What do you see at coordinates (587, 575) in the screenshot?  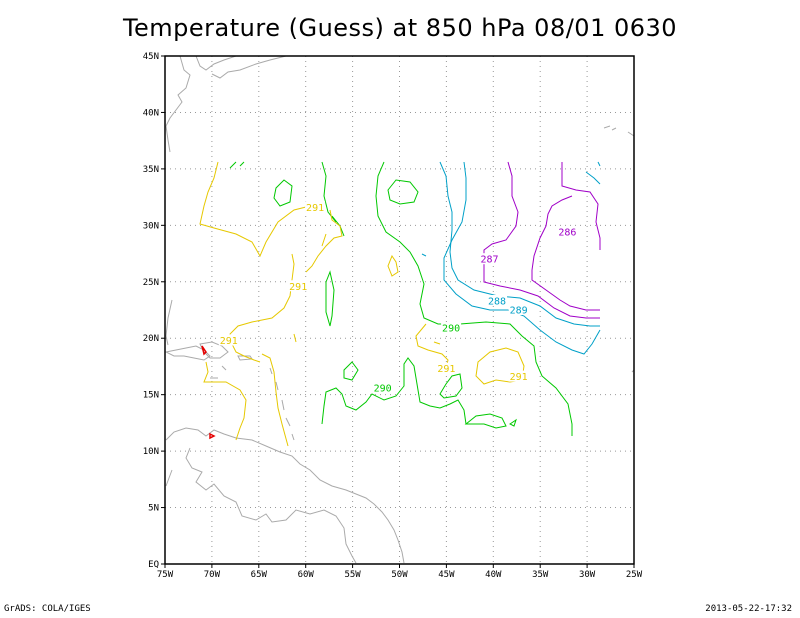 I see `x-tick-label: 30W` at bounding box center [587, 575].